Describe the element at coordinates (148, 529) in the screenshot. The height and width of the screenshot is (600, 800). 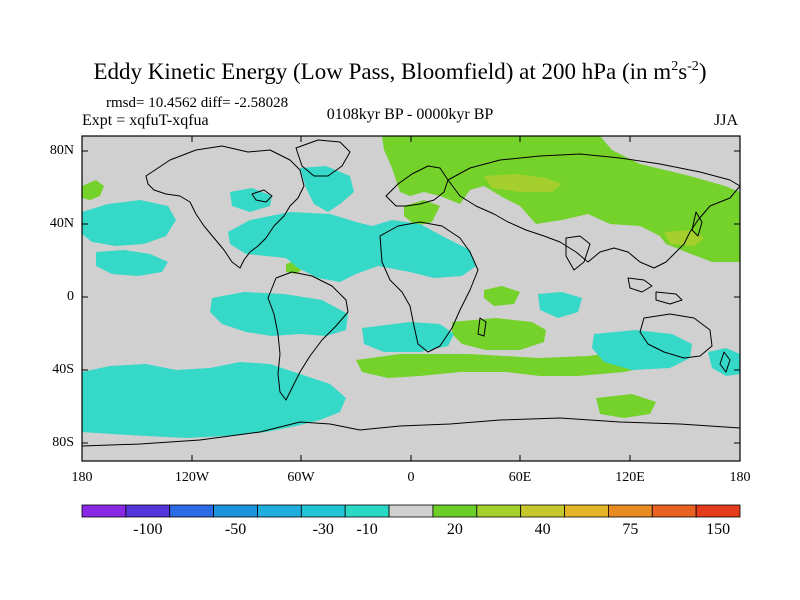
I see `colorbar-label: -100` at that location.